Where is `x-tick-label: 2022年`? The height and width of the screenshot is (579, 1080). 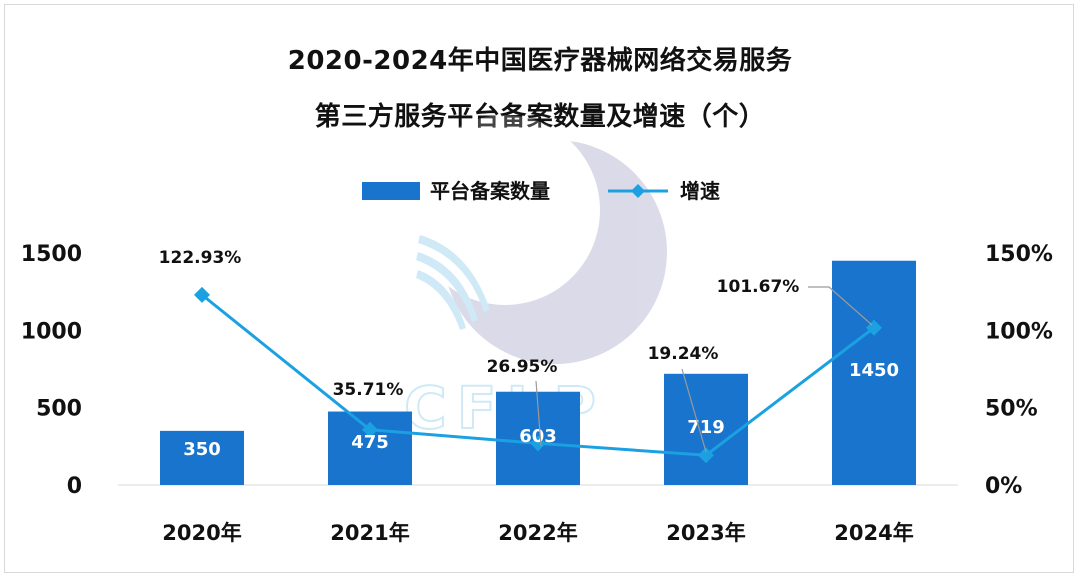
x-tick-label: 2022年 is located at coordinates (537, 533).